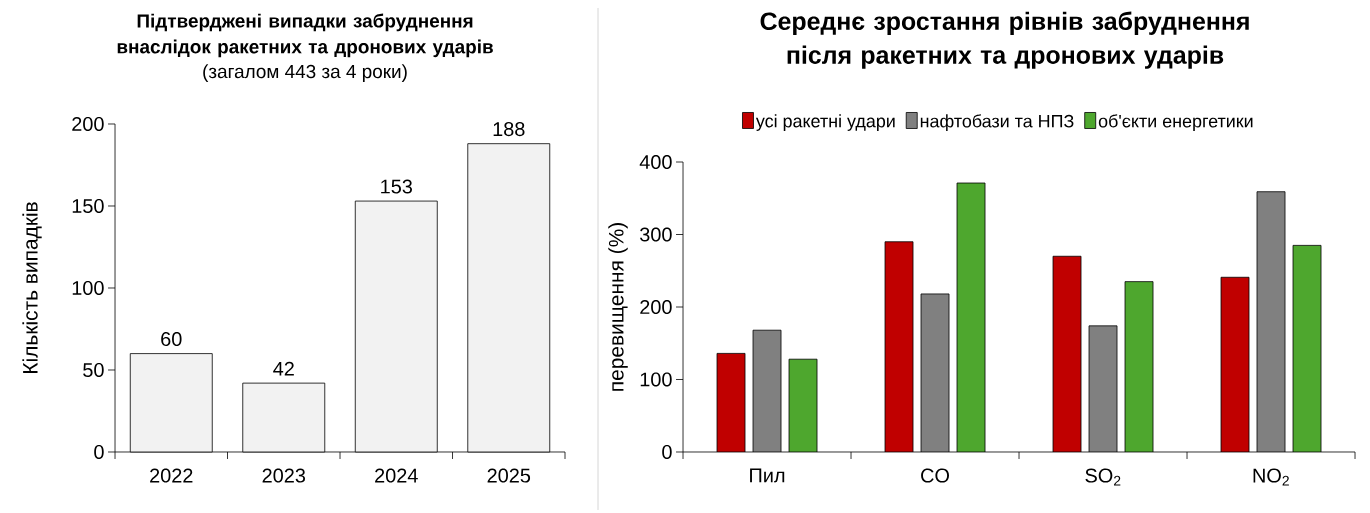 The image size is (1370, 513). What do you see at coordinates (305, 35) in the screenshot?
I see `chart-title: Підтверджені випадки забруднення внаслідок ракетних та дронових ударів` at bounding box center [305, 35].